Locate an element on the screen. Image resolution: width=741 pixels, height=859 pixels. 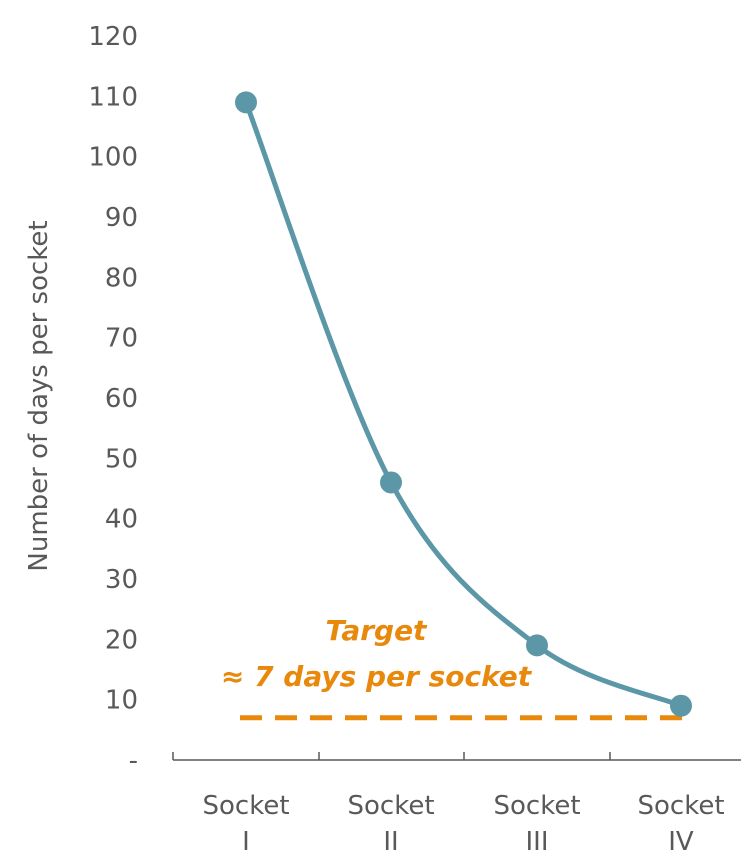
x-tick-label: Socket III is located at coordinates (536, 824).